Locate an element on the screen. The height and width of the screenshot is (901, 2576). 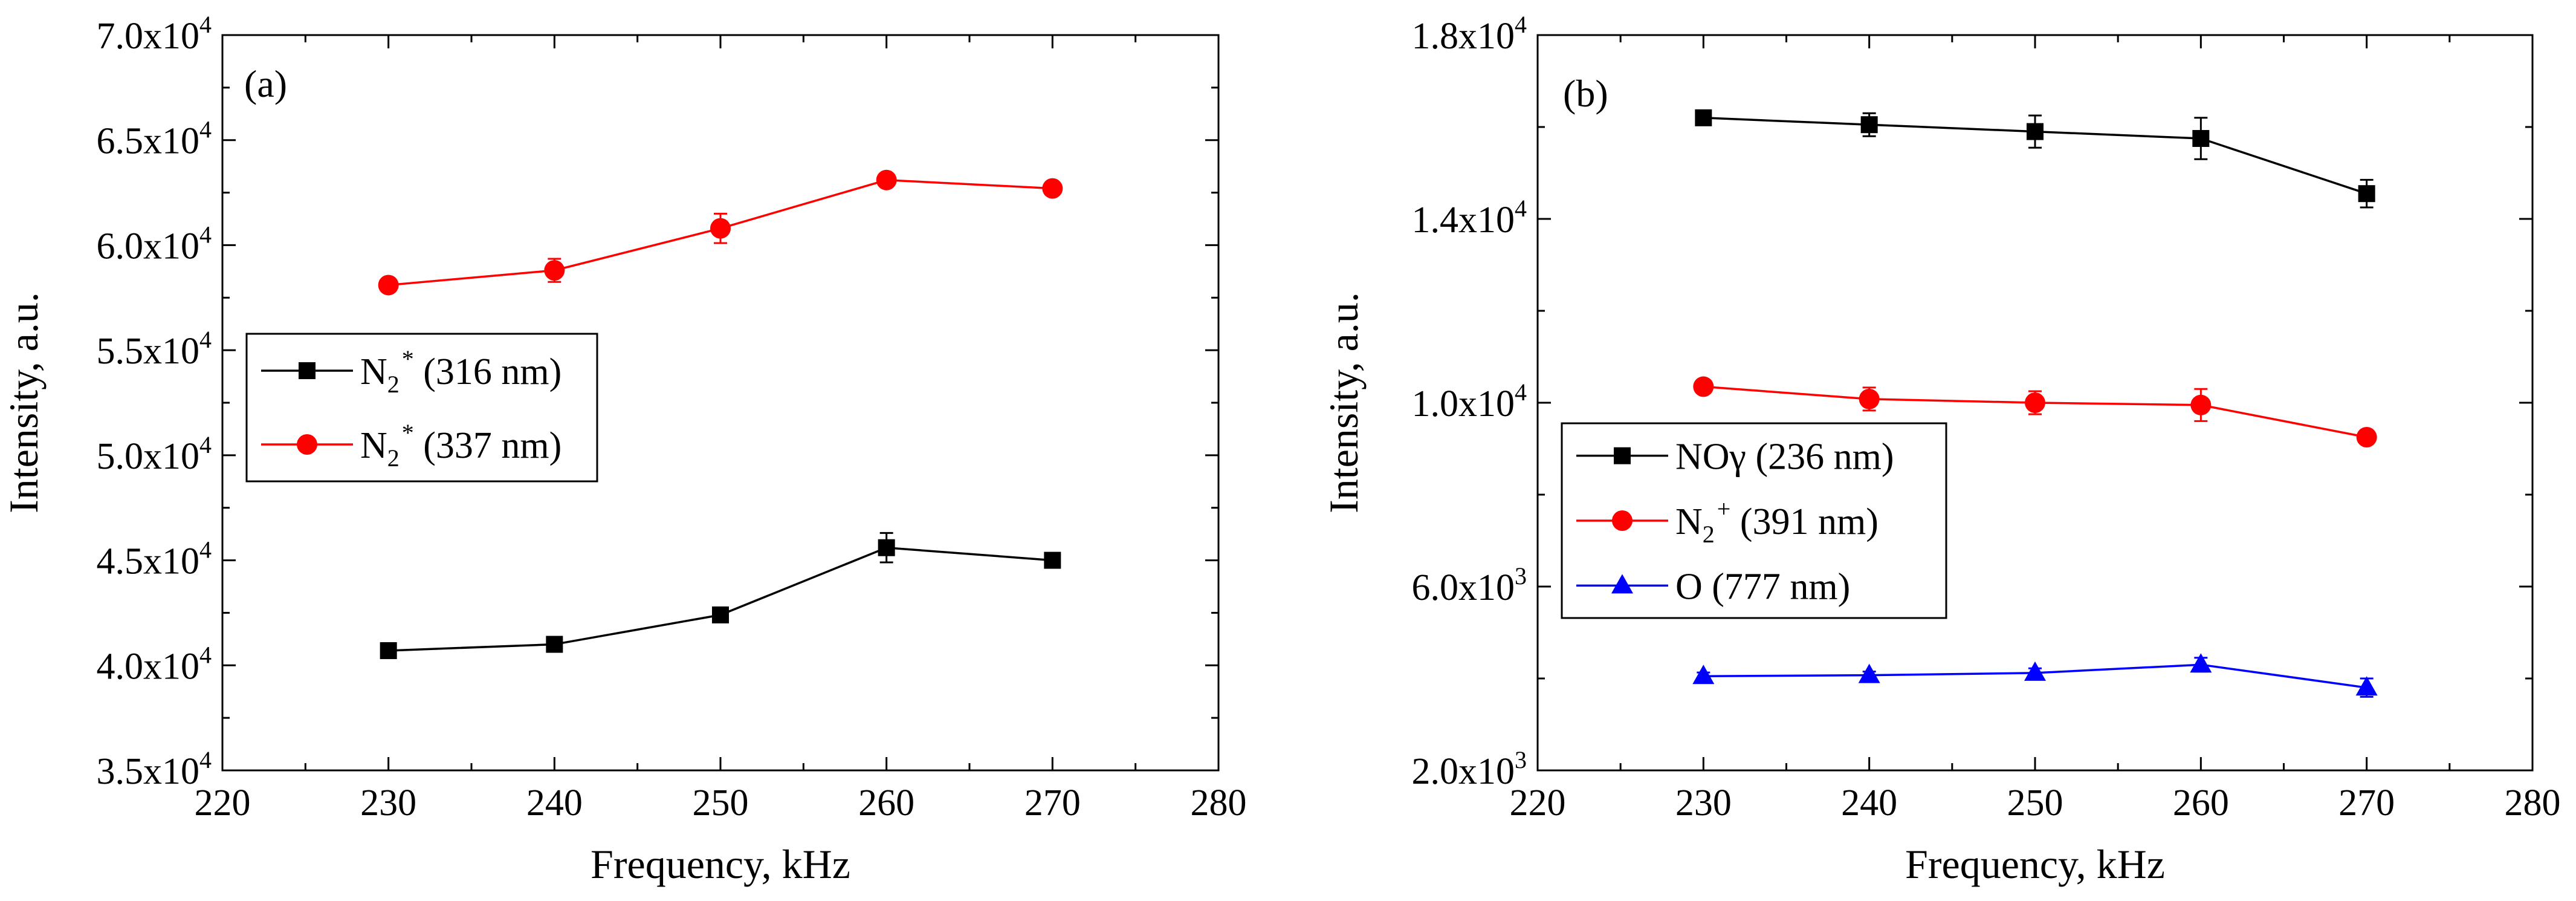
legend-rest: (316 nm) is located at coordinates (488, 371).